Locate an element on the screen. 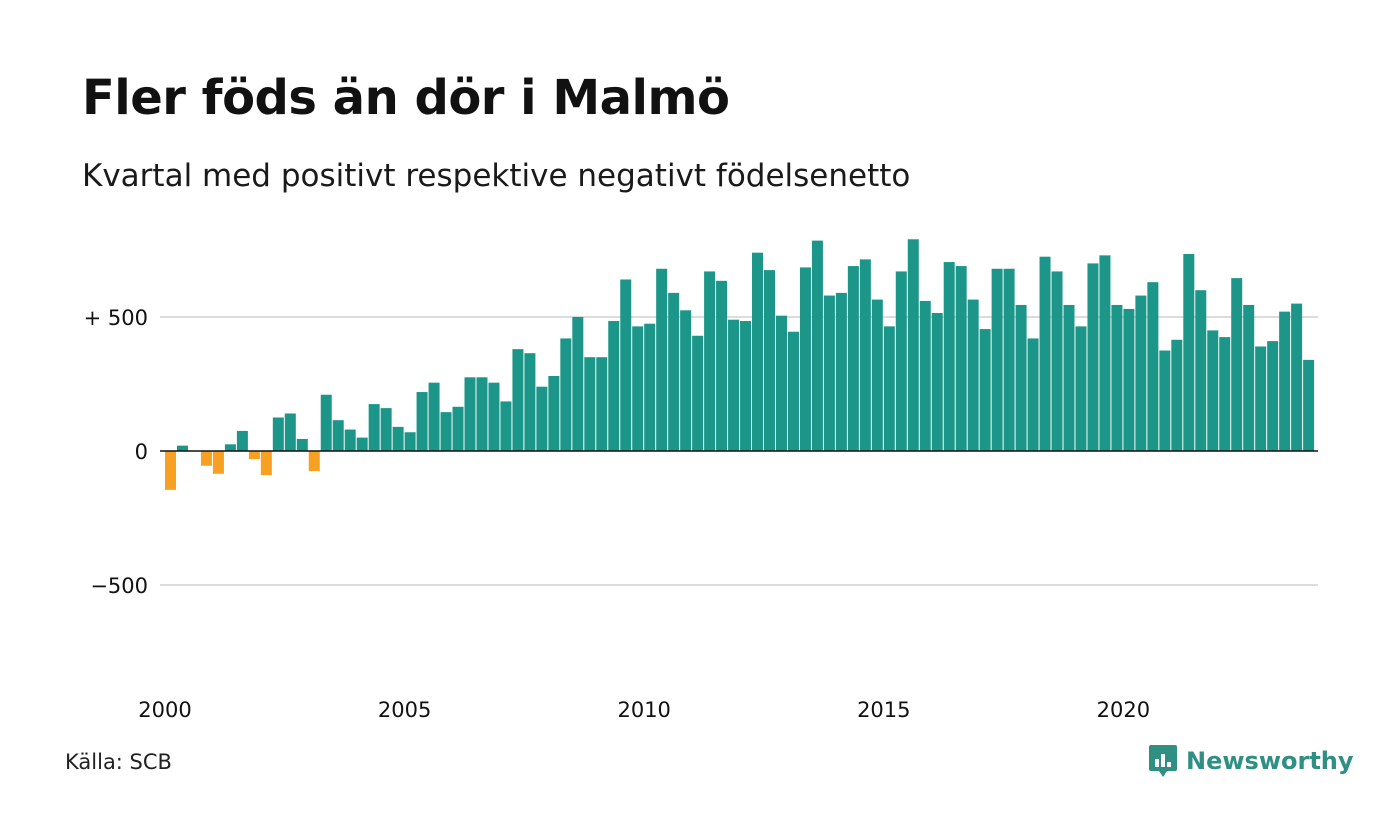 Image resolution: width=1400 pixels, height=840 pixels. x-tick-label: 2020 is located at coordinates (1123, 710).